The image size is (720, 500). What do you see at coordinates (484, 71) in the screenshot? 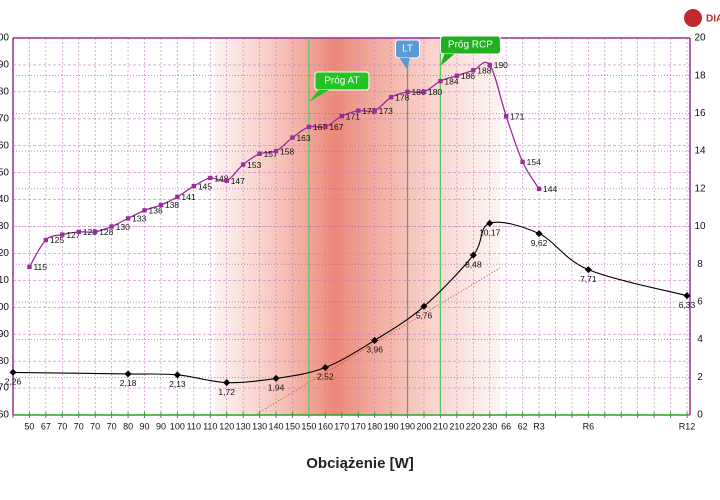
I see `value-label: 188` at bounding box center [484, 71].